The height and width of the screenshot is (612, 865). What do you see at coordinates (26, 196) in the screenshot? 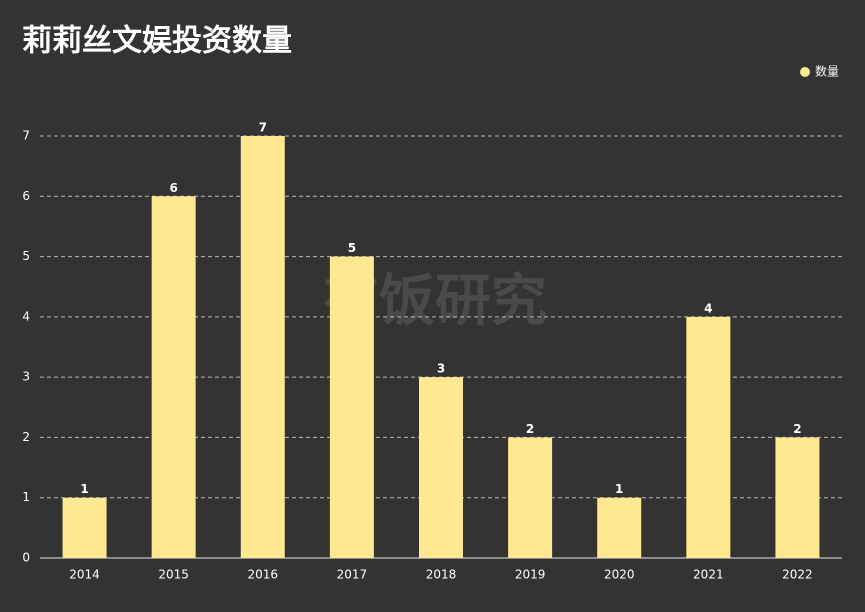
I see `y-tick-label: 6` at bounding box center [26, 196].